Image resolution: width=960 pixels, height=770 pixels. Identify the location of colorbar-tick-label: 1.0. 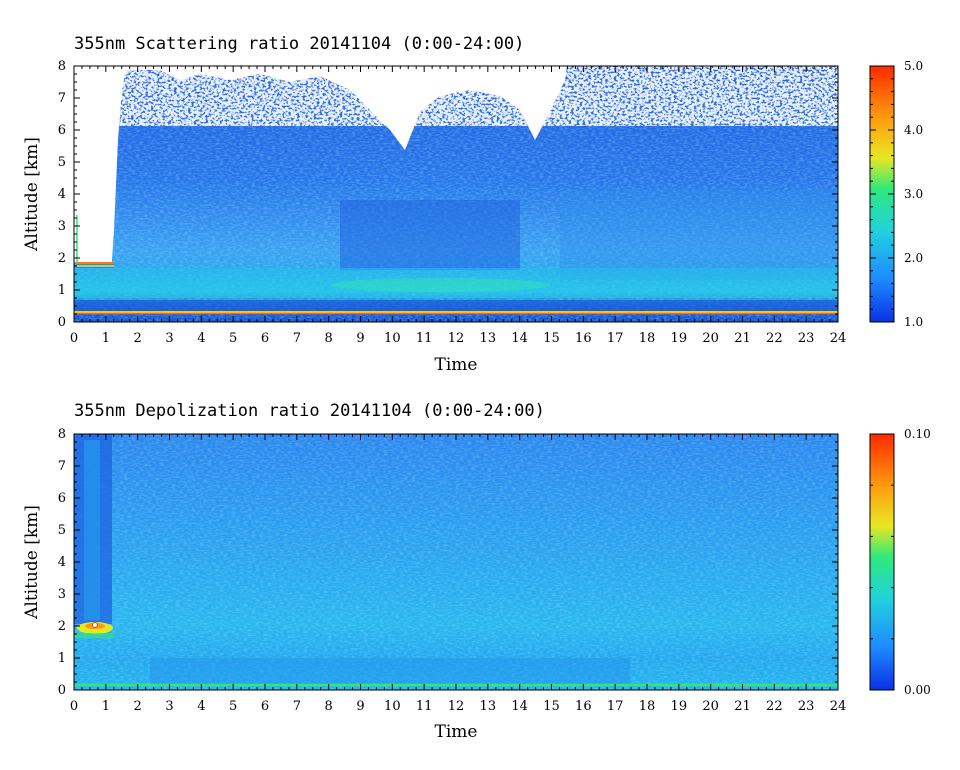
(913, 322).